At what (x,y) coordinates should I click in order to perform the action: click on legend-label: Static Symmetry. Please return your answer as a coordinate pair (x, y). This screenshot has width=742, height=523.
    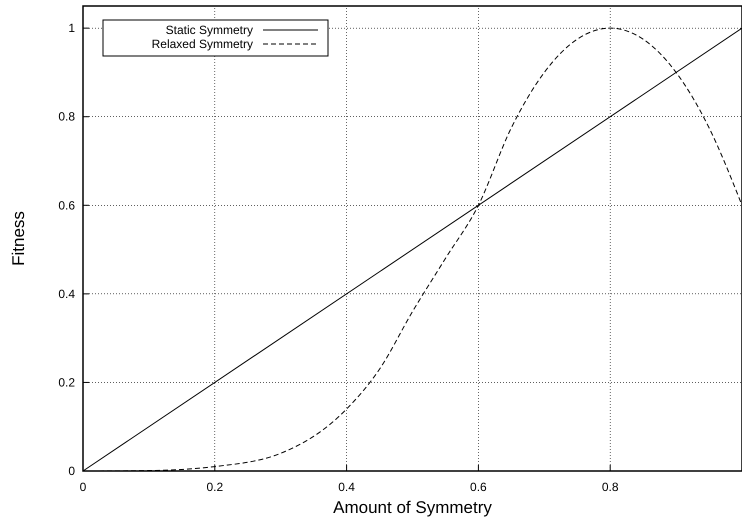
    Looking at the image, I should click on (209, 30).